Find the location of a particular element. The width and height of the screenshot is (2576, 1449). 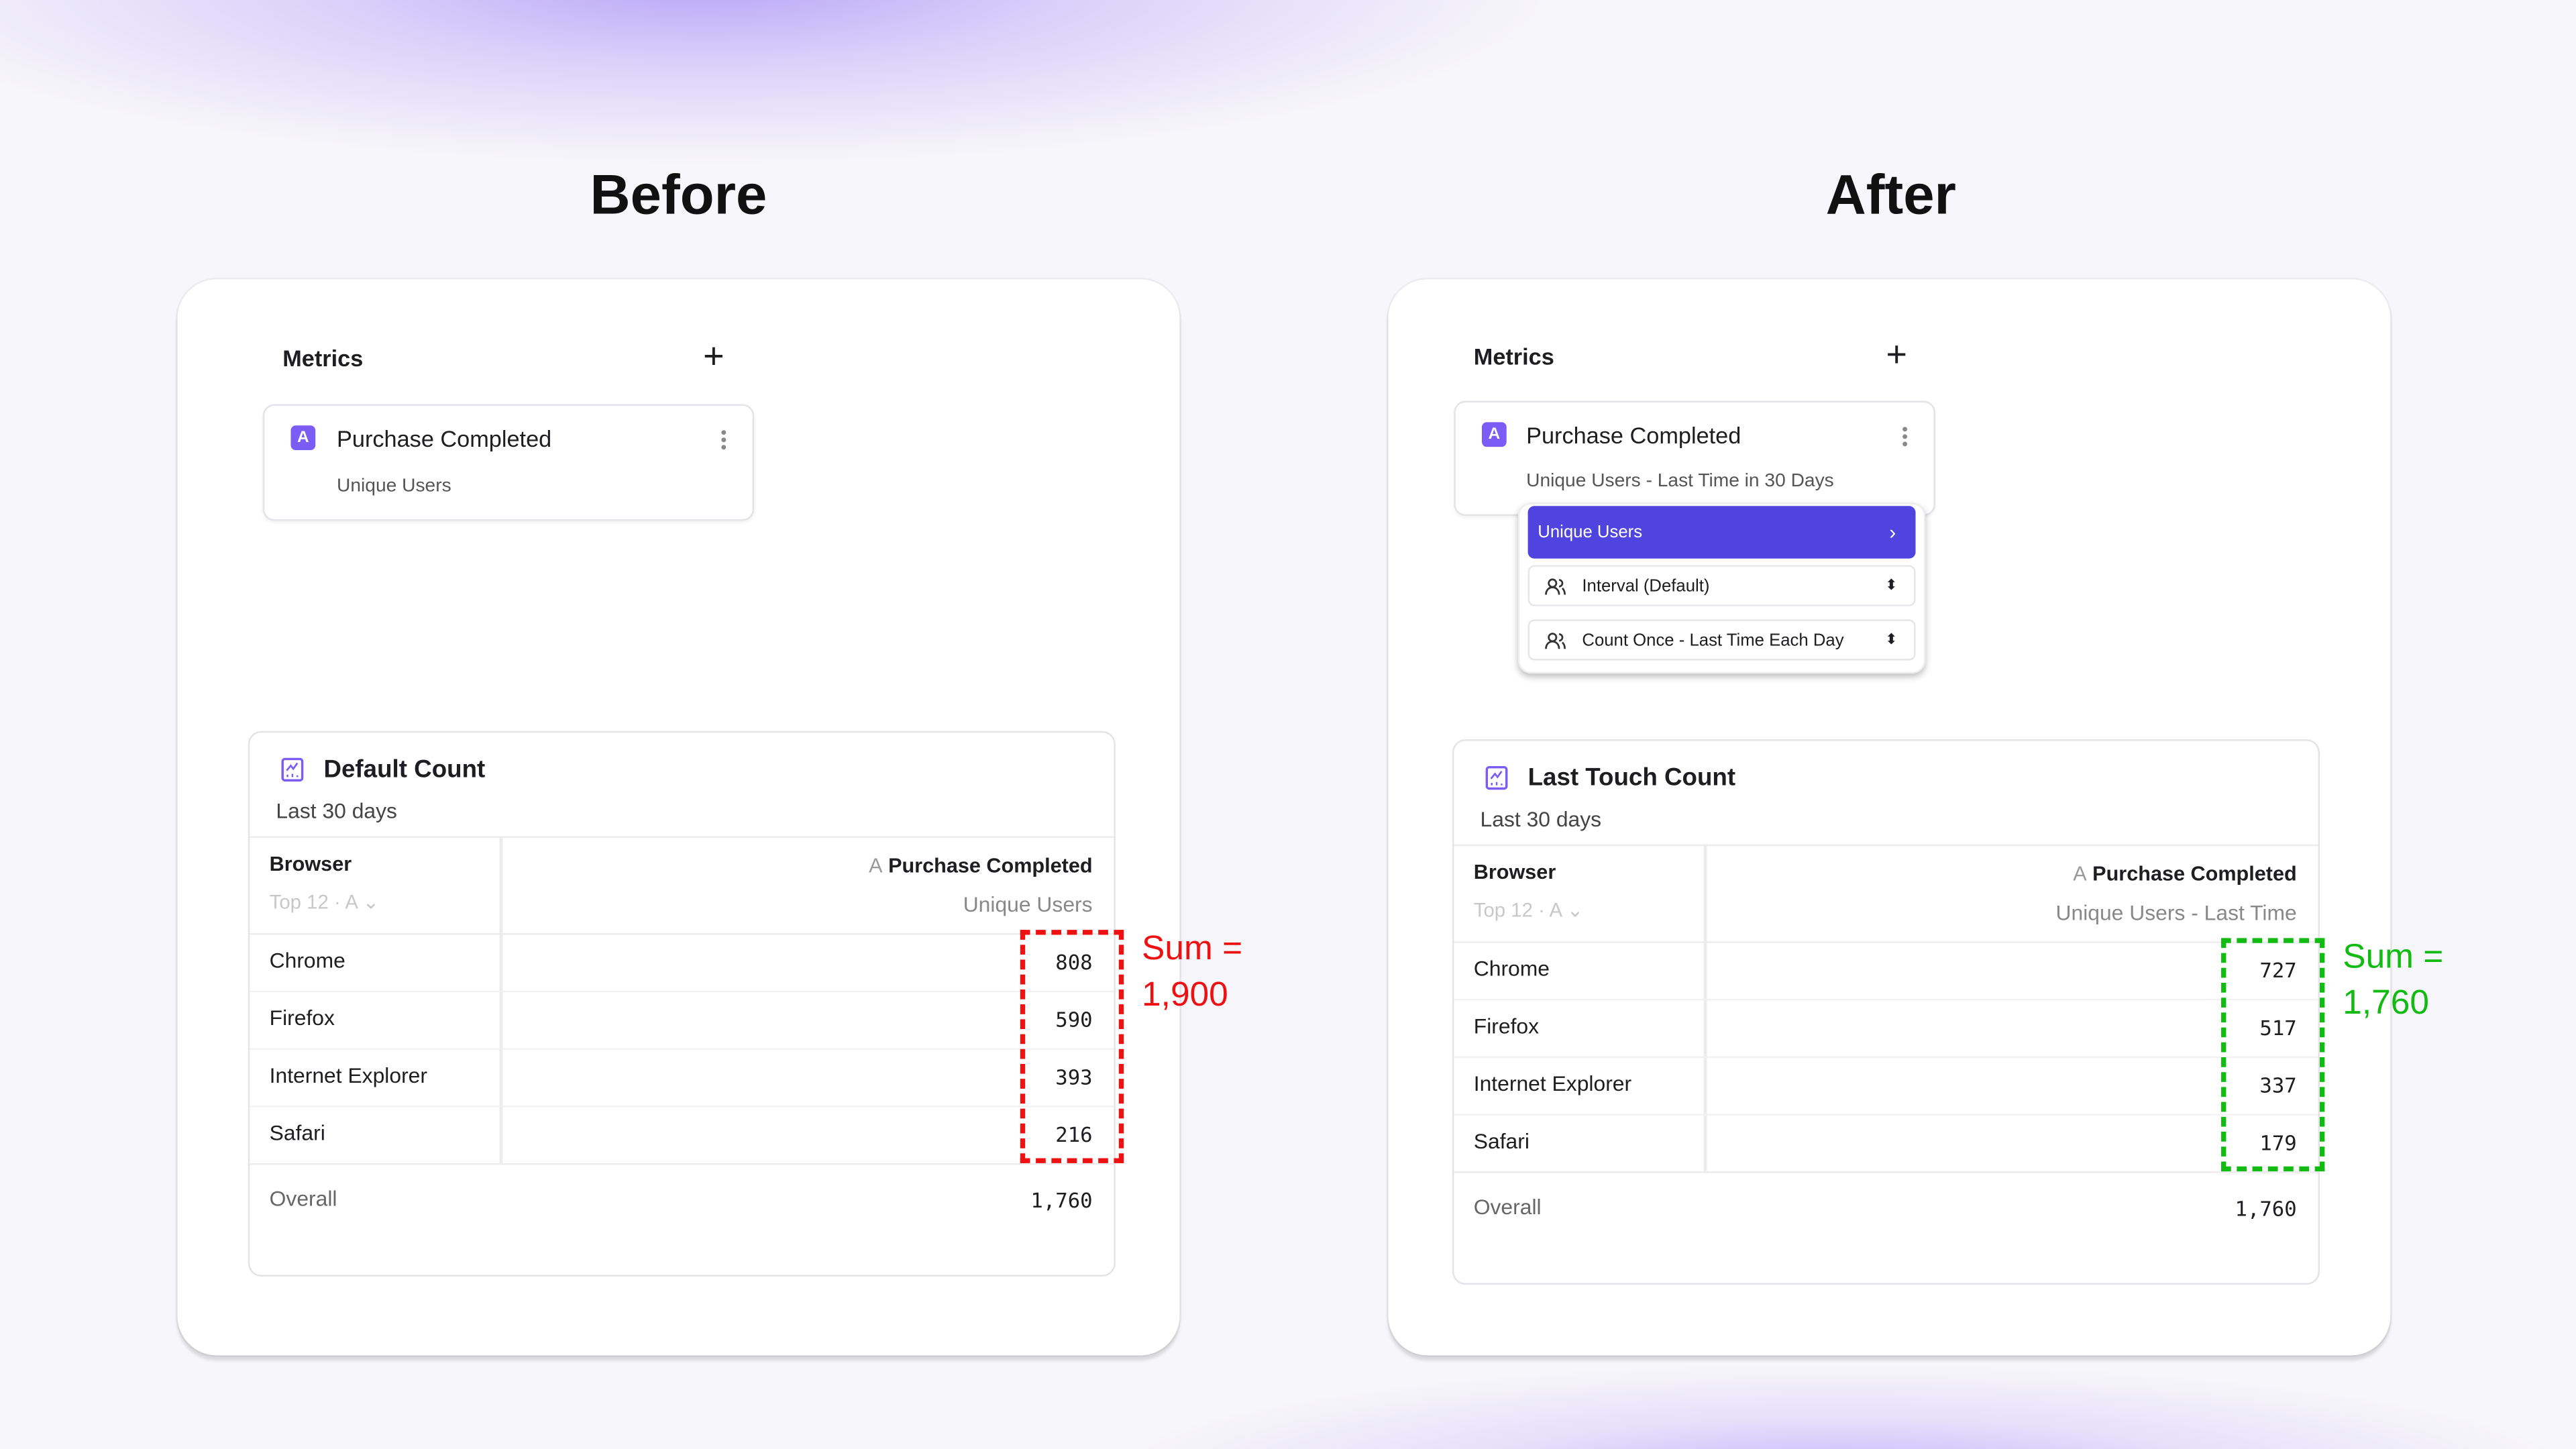

count-once-select: Count Once - Last Time Each Day ⬍ is located at coordinates (1721, 640).